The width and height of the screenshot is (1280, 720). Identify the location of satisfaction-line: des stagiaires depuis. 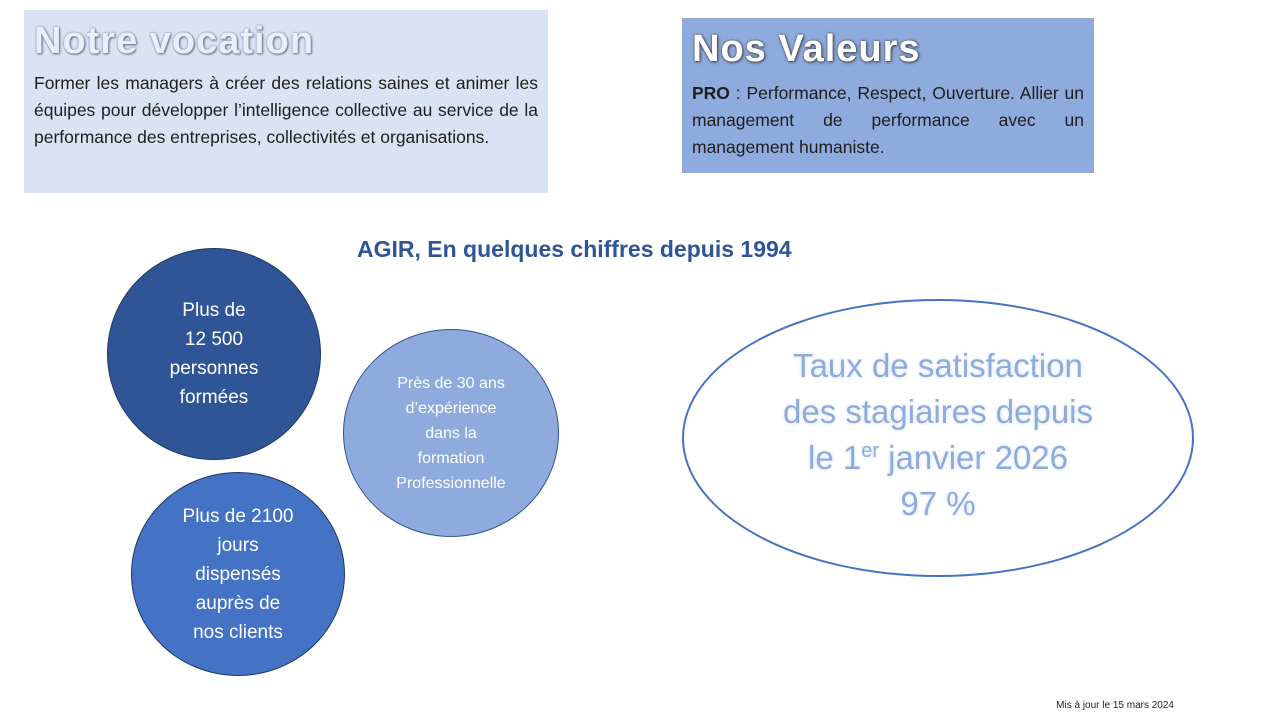
(938, 411).